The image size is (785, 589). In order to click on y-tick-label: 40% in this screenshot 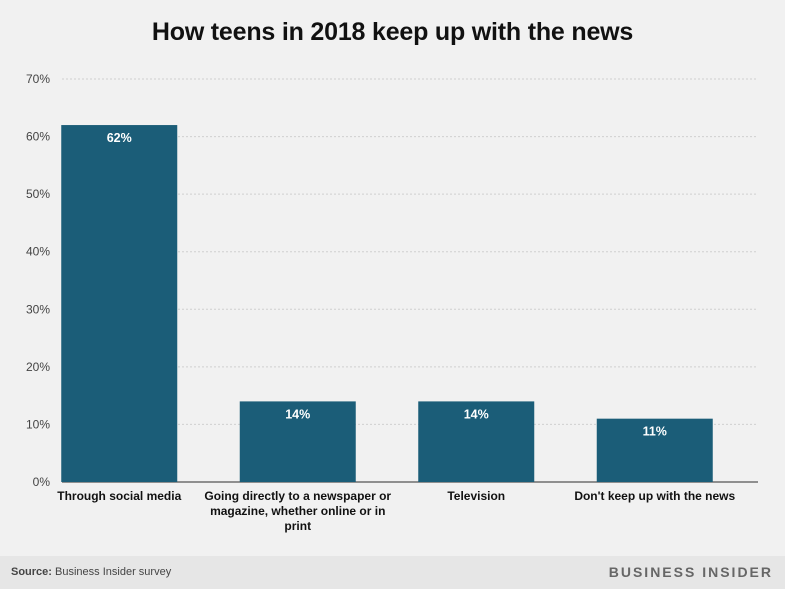, I will do `click(38, 252)`.